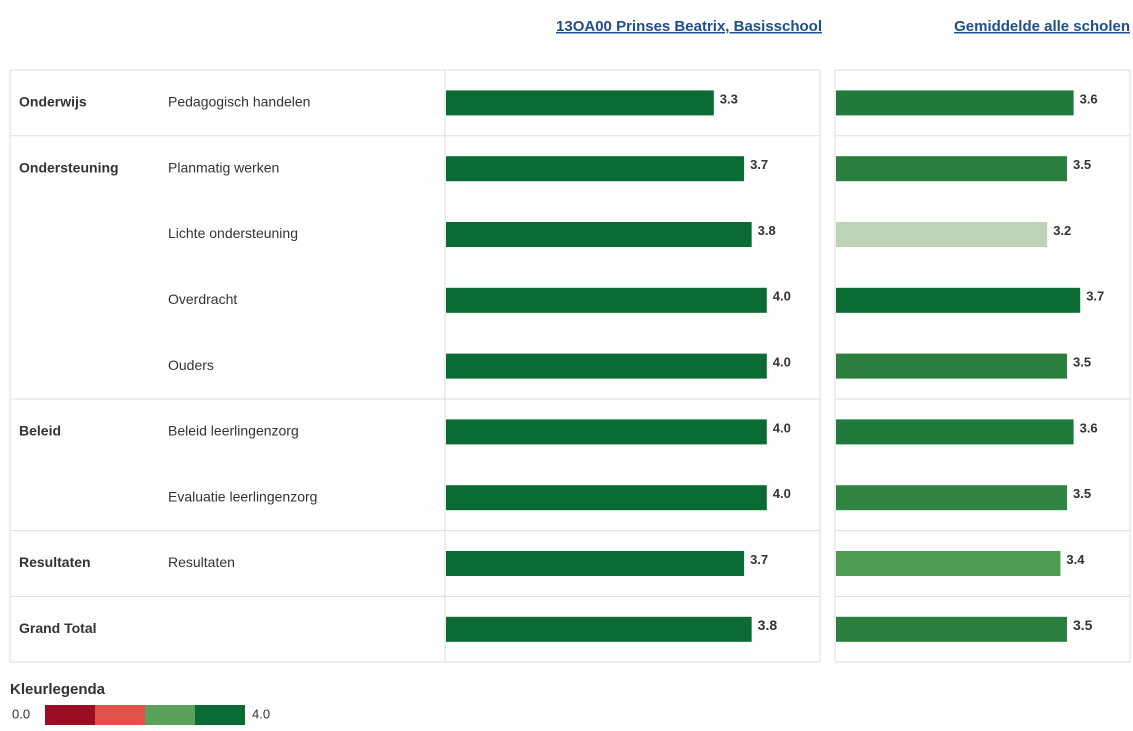  What do you see at coordinates (201, 562) in the screenshot?
I see `row-label: Resultaten` at bounding box center [201, 562].